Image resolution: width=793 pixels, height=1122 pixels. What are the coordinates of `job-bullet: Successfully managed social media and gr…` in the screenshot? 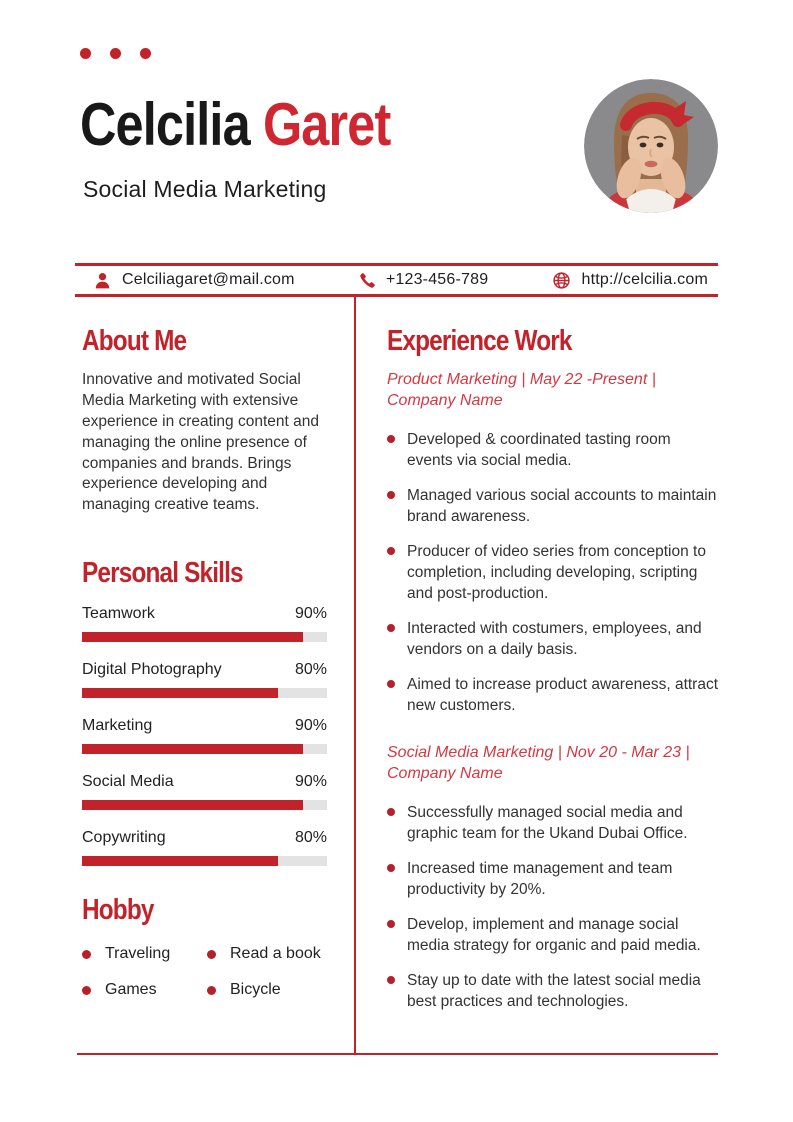 It's located at (552, 823).